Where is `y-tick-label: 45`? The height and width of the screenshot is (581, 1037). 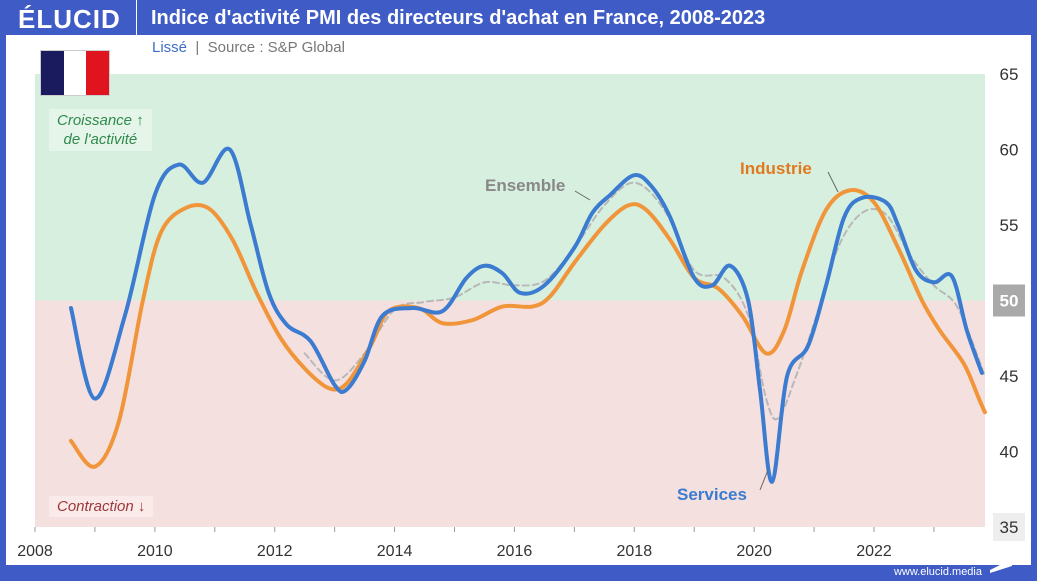 y-tick-label: 45 is located at coordinates (1009, 376).